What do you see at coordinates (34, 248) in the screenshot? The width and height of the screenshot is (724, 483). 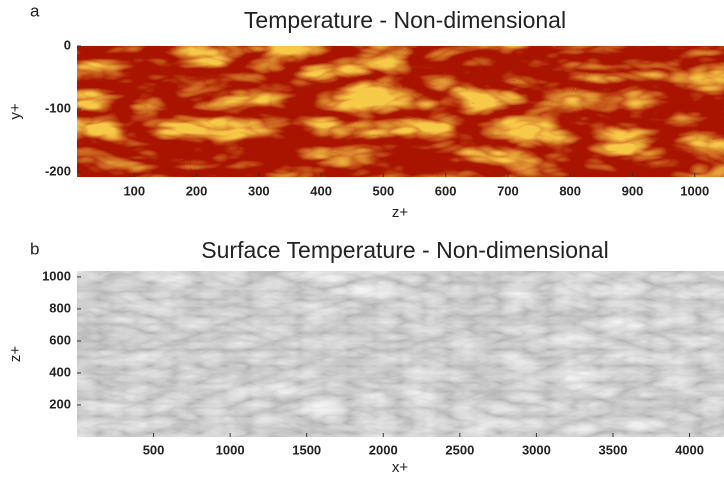 I see `panel-label: b` at bounding box center [34, 248].